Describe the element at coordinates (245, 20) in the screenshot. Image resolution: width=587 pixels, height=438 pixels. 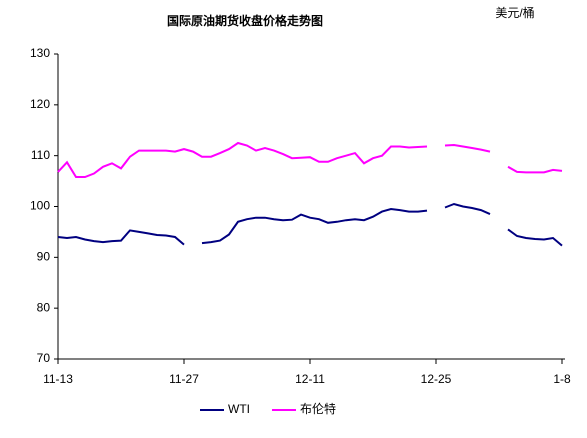
I see `chart-title: 国际原油期货收盘价格走势图` at that location.